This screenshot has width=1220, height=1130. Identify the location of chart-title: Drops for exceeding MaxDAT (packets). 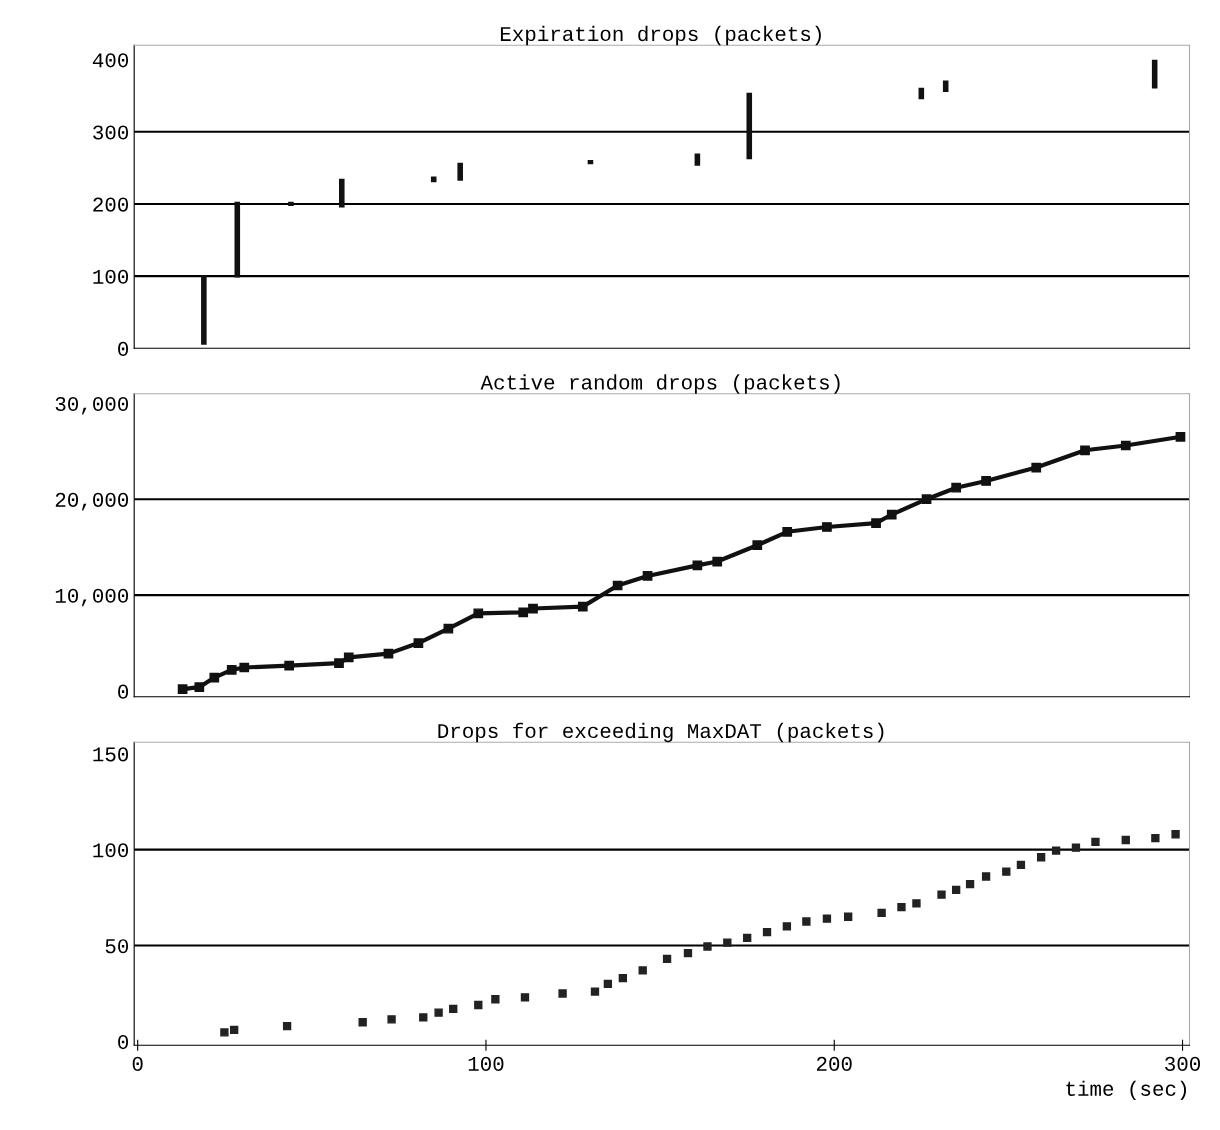
(661, 732).